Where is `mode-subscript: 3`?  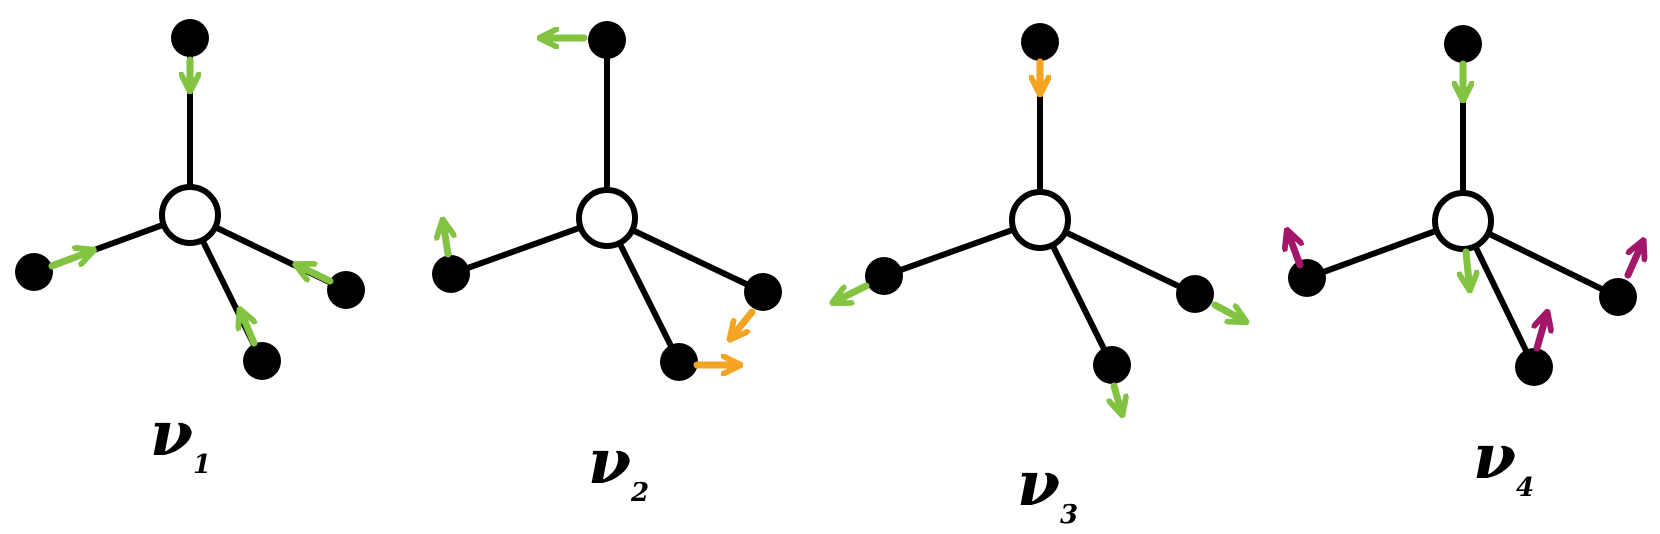 mode-subscript: 3 is located at coordinates (1069, 515).